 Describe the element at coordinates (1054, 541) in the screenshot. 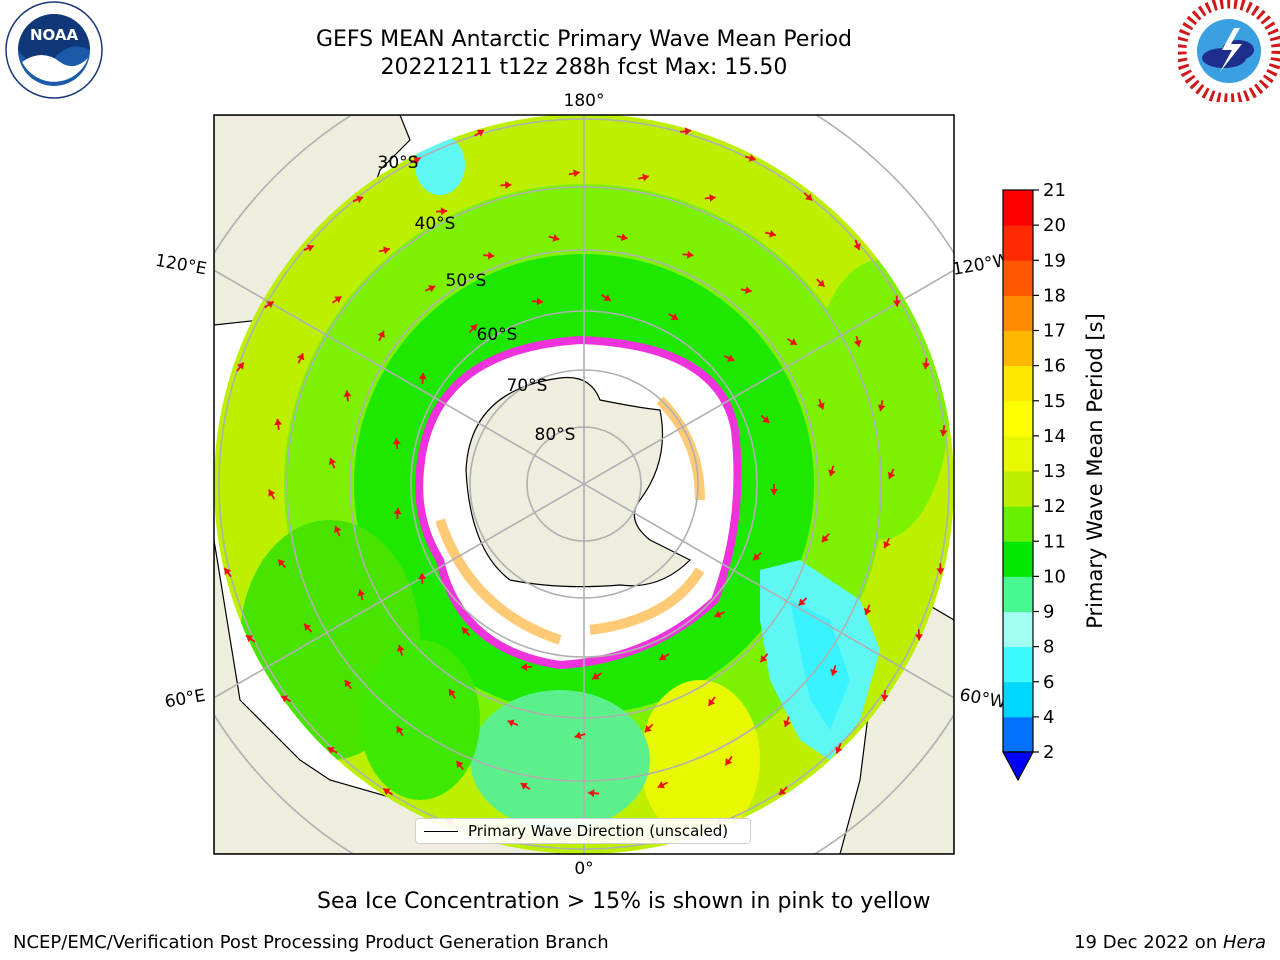

I see `colorbar-tick-label: 11` at that location.